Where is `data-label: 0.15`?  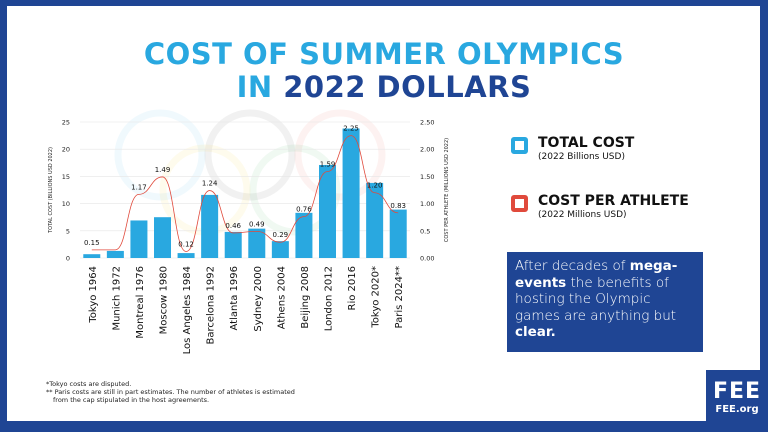 data-label: 0.15 is located at coordinates (92, 243).